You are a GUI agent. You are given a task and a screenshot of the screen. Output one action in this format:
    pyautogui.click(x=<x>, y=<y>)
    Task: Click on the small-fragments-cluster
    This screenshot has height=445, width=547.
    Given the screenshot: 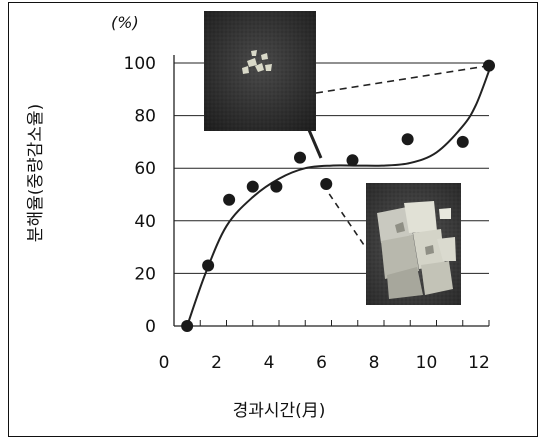 What is the action you would take?
    pyautogui.click(x=257, y=62)
    